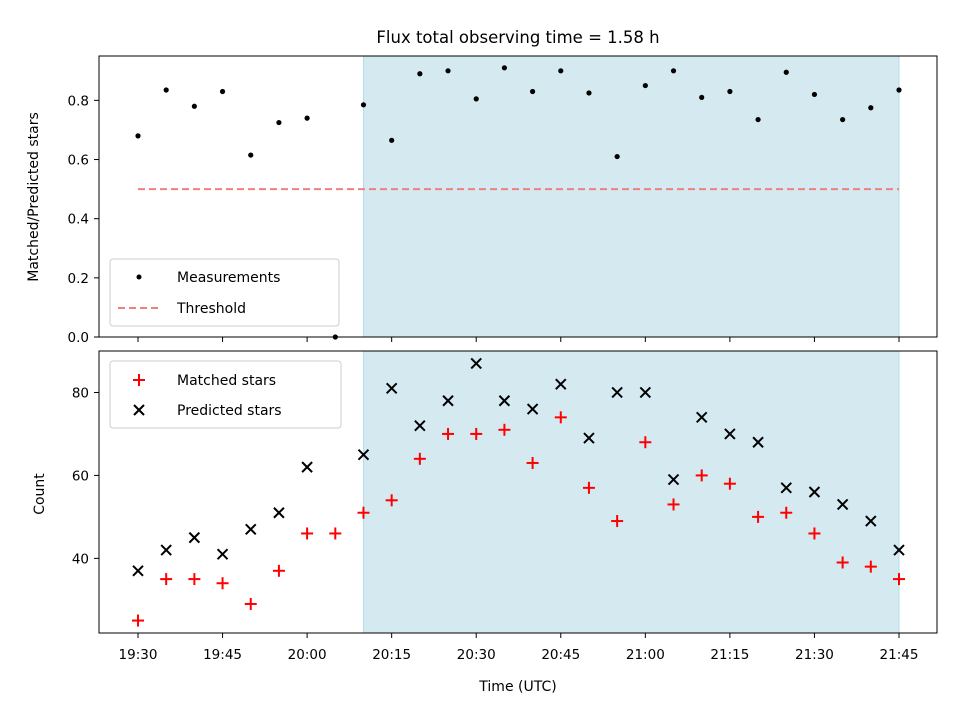 This screenshot has width=960, height=720. Describe the element at coordinates (78, 338) in the screenshot. I see `top-y-tick-label: 0.0` at that location.